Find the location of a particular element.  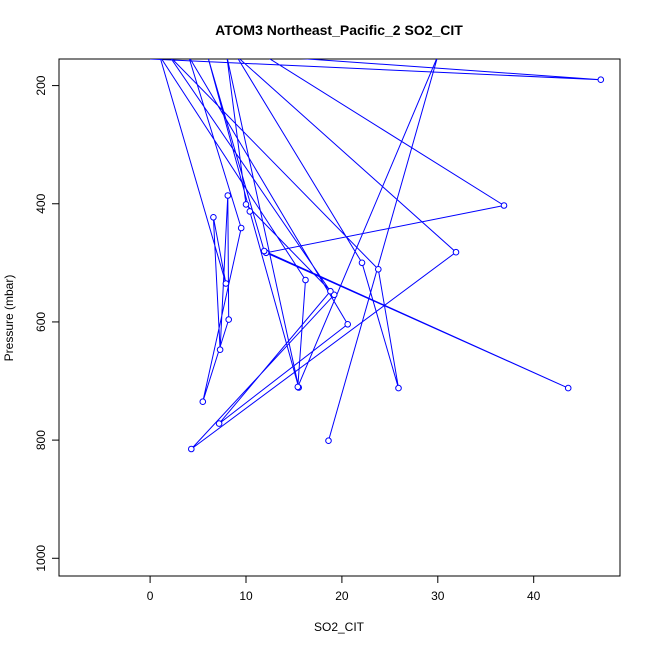

x-tick-label: 20 is located at coordinates (342, 596).